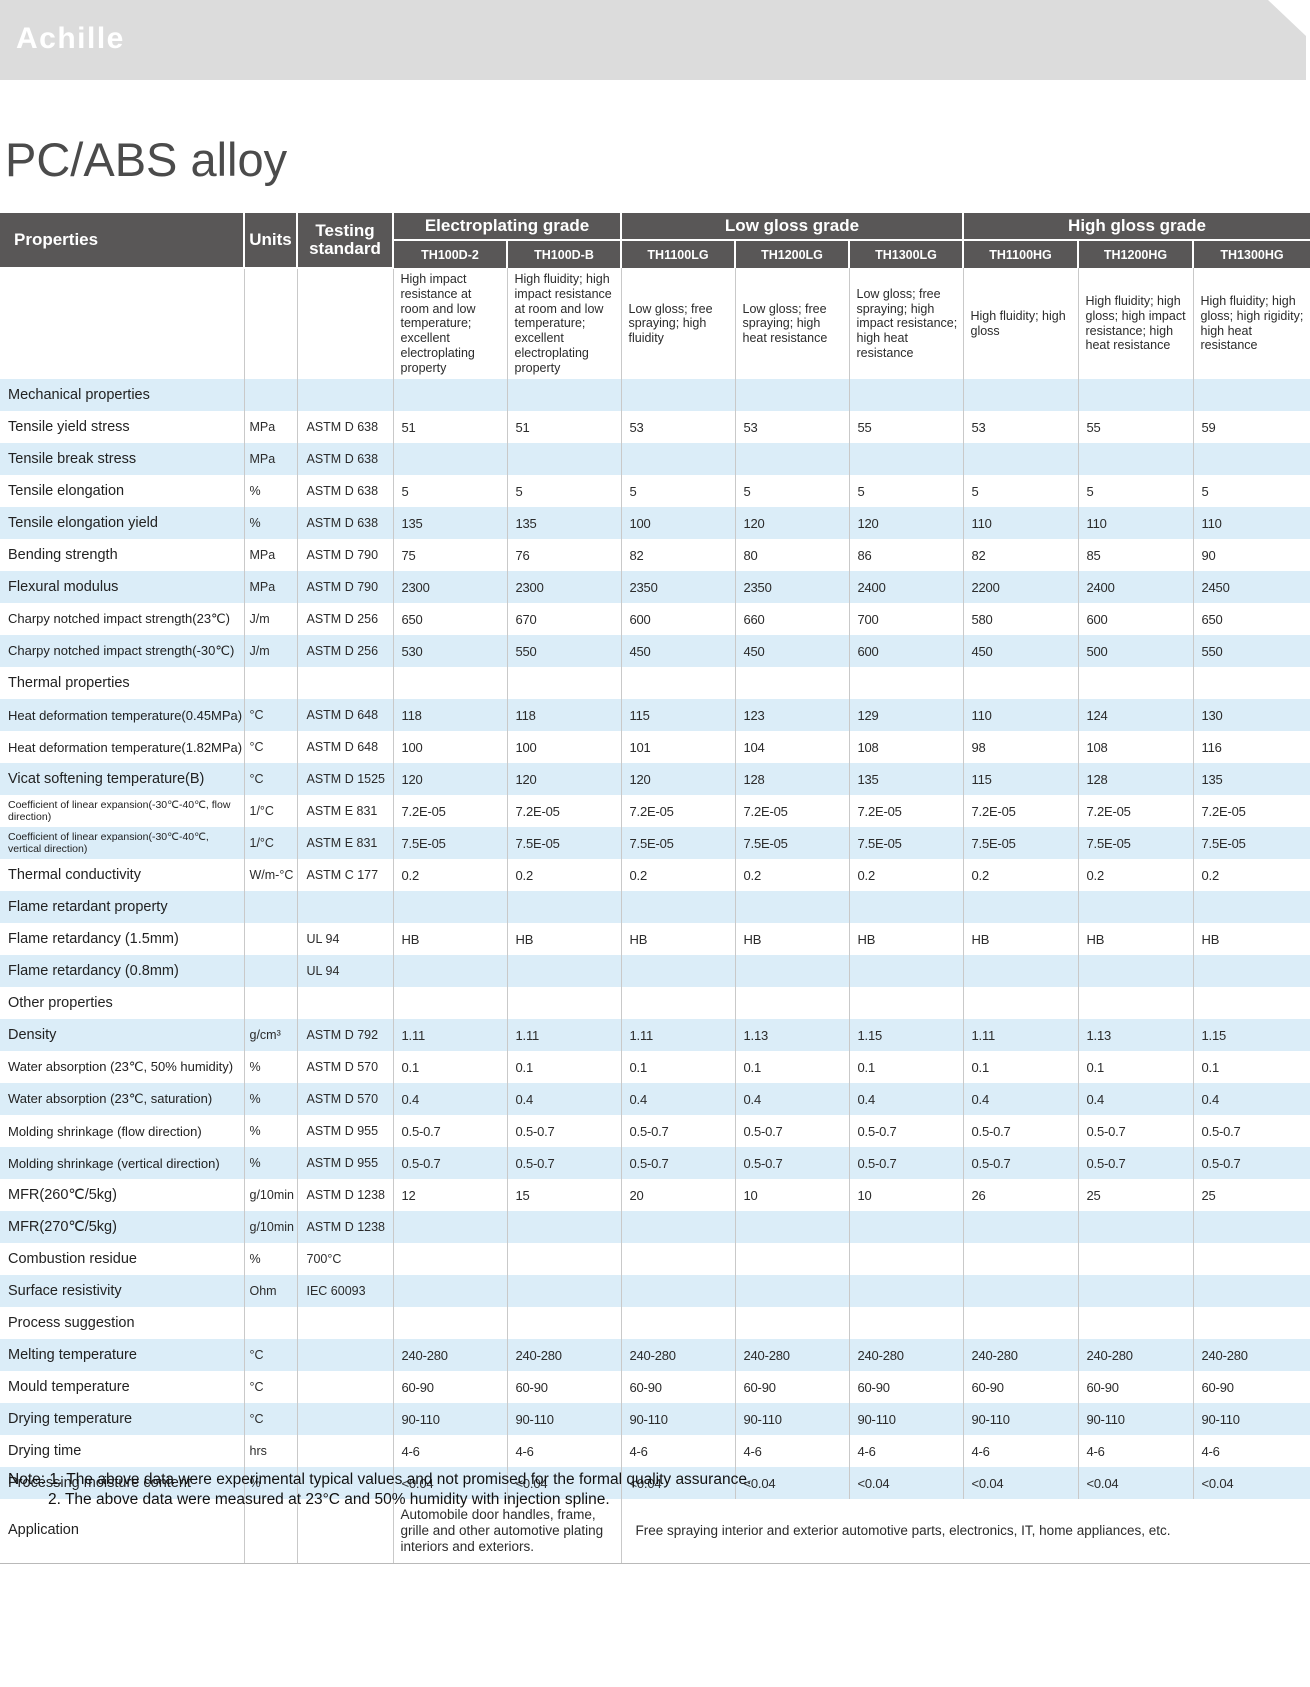 The height and width of the screenshot is (1687, 1310). Describe the element at coordinates (678, 1195) in the screenshot. I see `value-cell: 20` at that location.